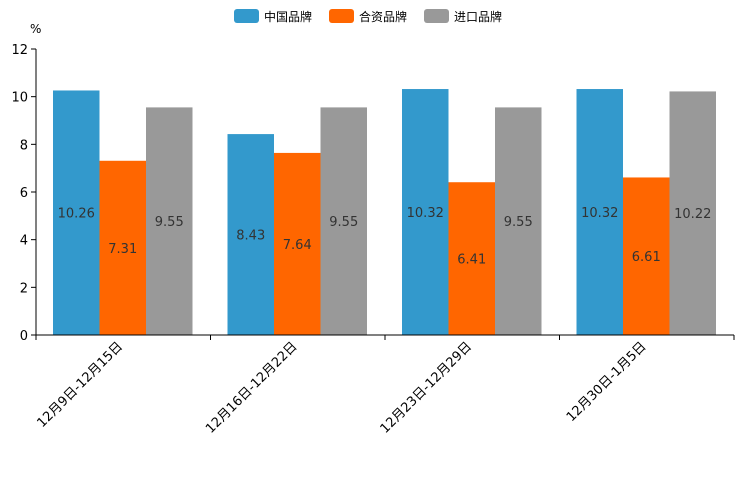 Image resolution: width=744 pixels, height=496 pixels. What do you see at coordinates (383, 16) in the screenshot?
I see `legend-label: 合资品牌` at bounding box center [383, 16].